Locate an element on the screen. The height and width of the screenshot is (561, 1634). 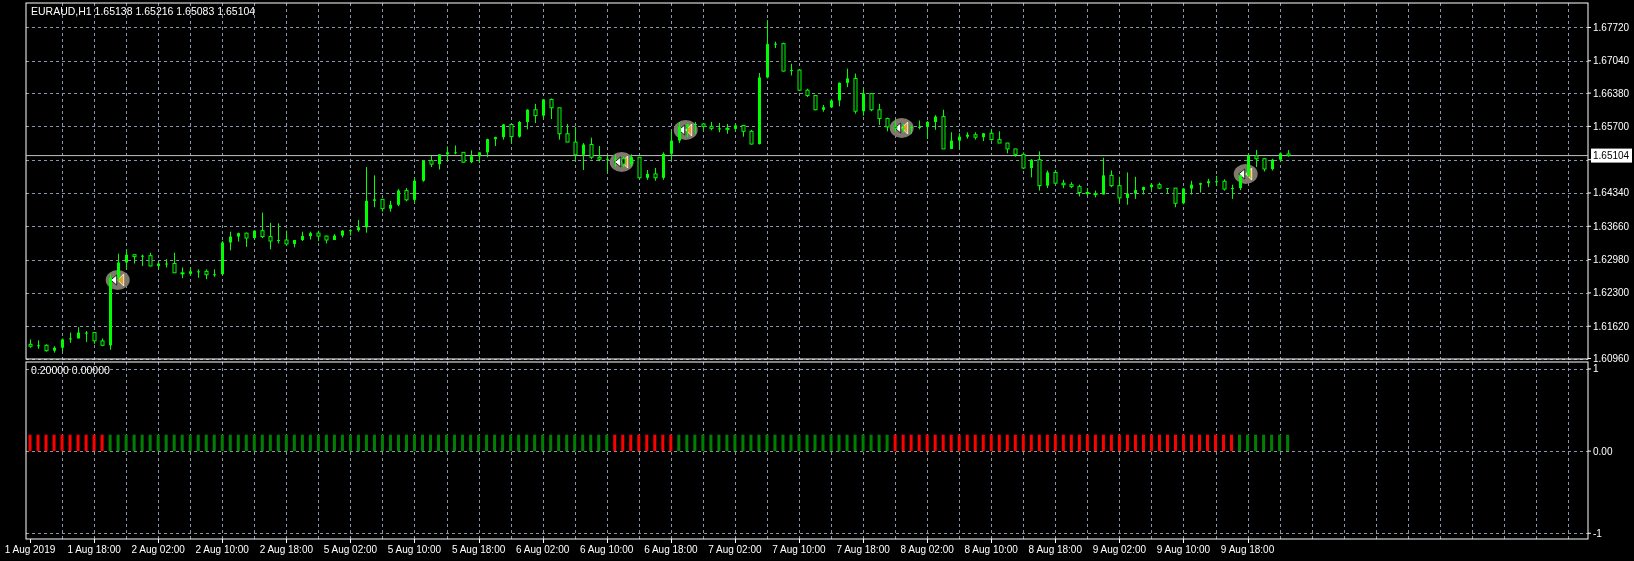
y-tick-label: 1.60960 is located at coordinates (1611, 359).